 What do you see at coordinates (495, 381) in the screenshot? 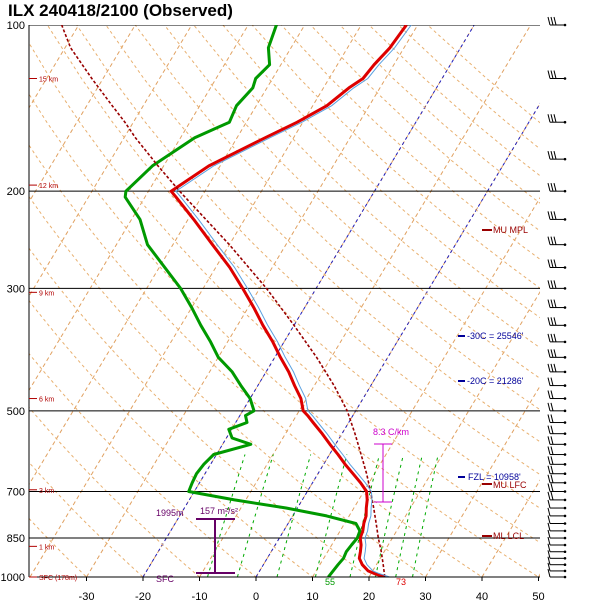
I see `minus20-level-label: -20C = 21286'` at bounding box center [495, 381].